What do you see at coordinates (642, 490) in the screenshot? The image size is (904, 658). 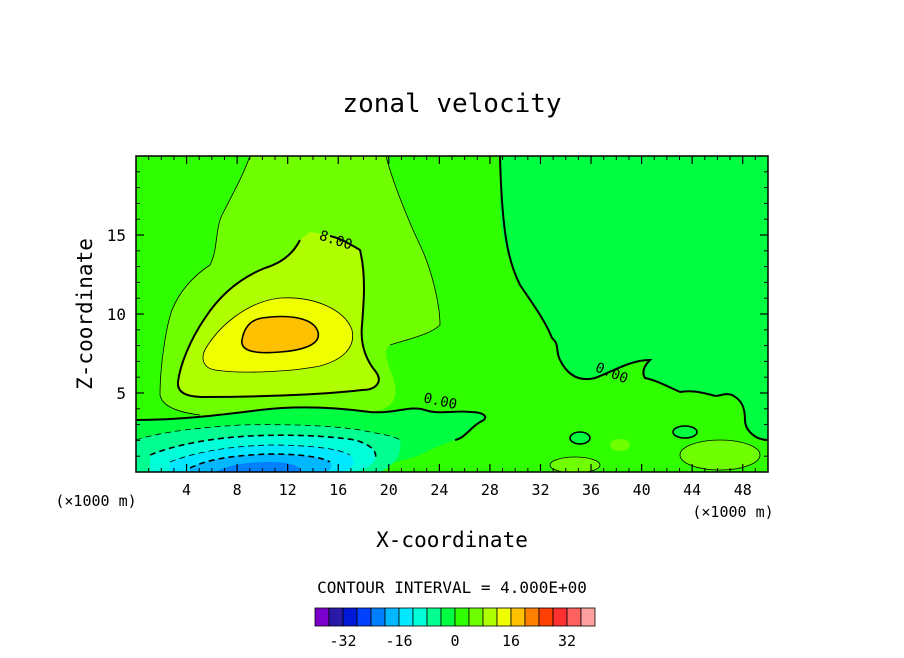 I see `x-tick-label: 40` at bounding box center [642, 490].